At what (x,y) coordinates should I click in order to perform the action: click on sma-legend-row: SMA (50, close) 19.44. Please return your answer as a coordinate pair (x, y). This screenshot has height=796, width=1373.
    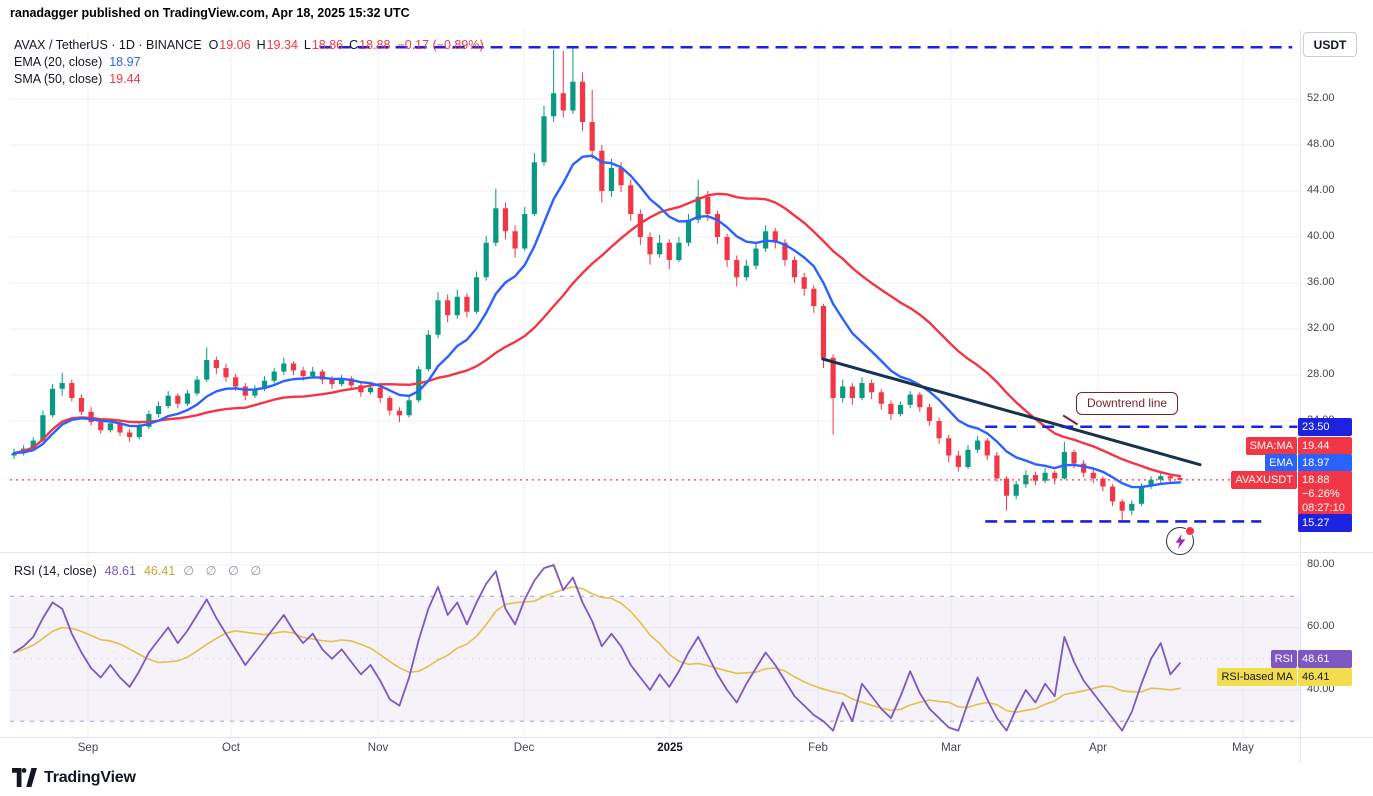
    Looking at the image, I should click on (249, 78).